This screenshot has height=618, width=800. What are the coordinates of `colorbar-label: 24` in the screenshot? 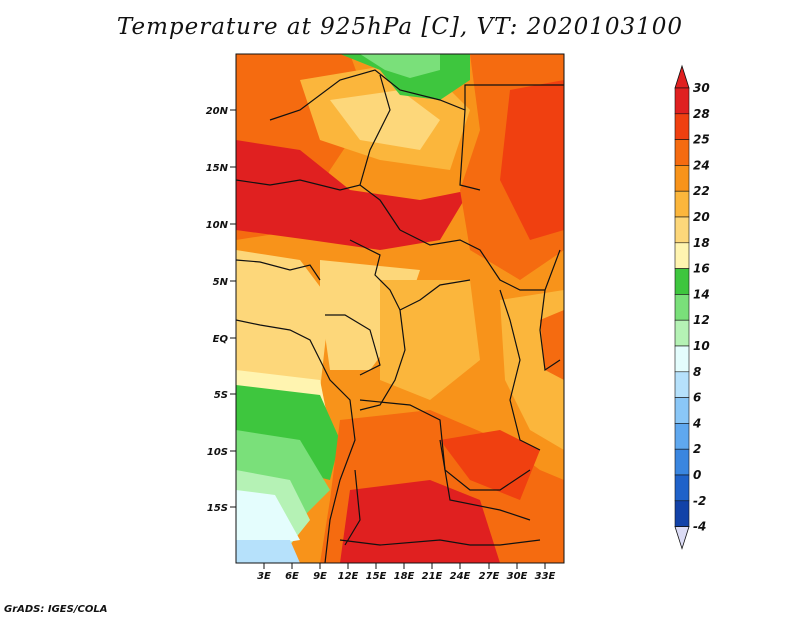 It's located at (701, 165).